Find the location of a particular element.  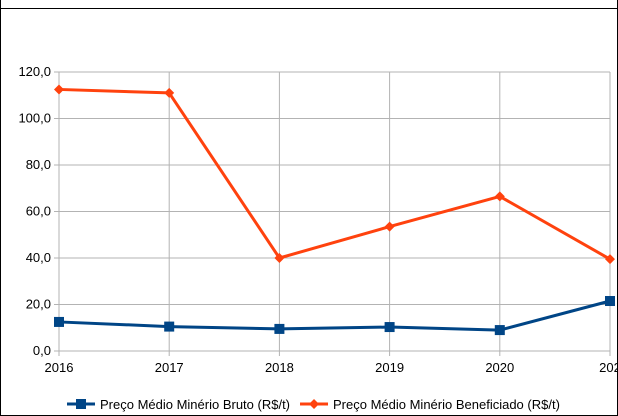

x-tick-label: 2019 is located at coordinates (389, 367).